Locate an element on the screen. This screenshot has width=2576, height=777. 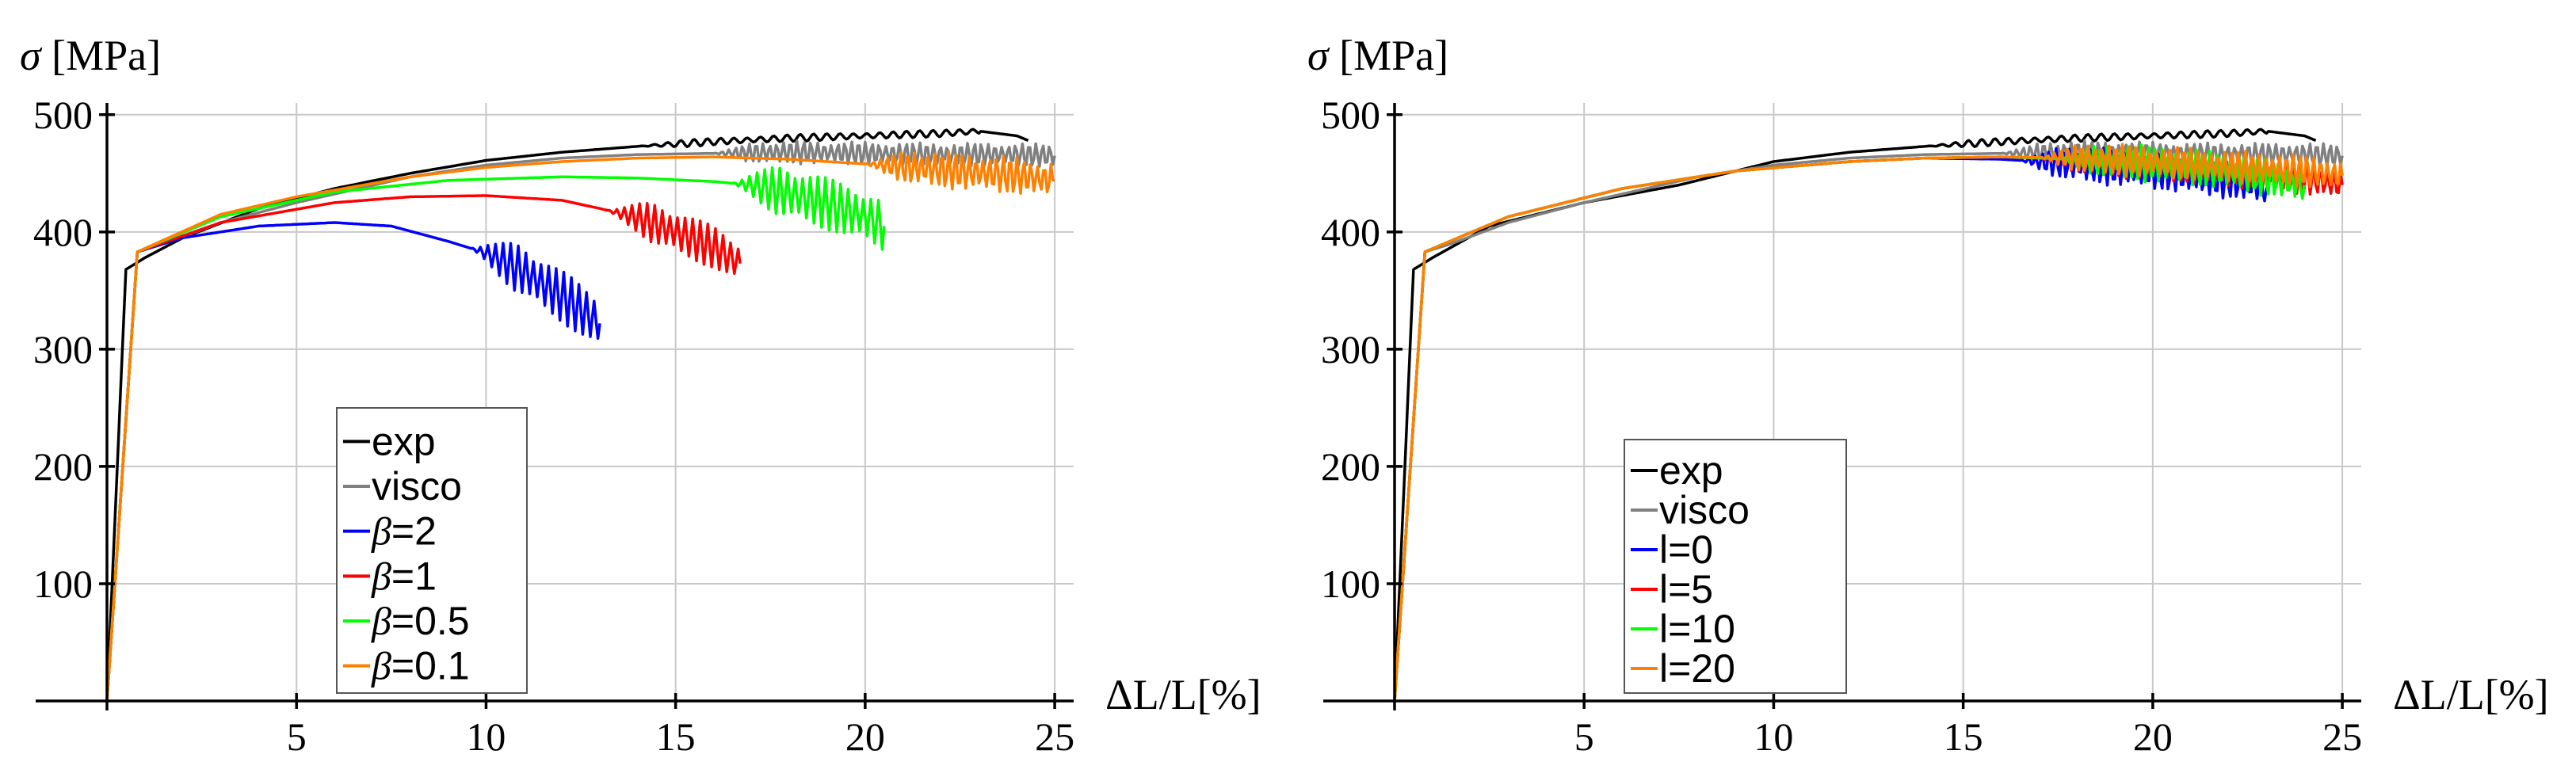
legend-label: l=5 is located at coordinates (1686, 589).